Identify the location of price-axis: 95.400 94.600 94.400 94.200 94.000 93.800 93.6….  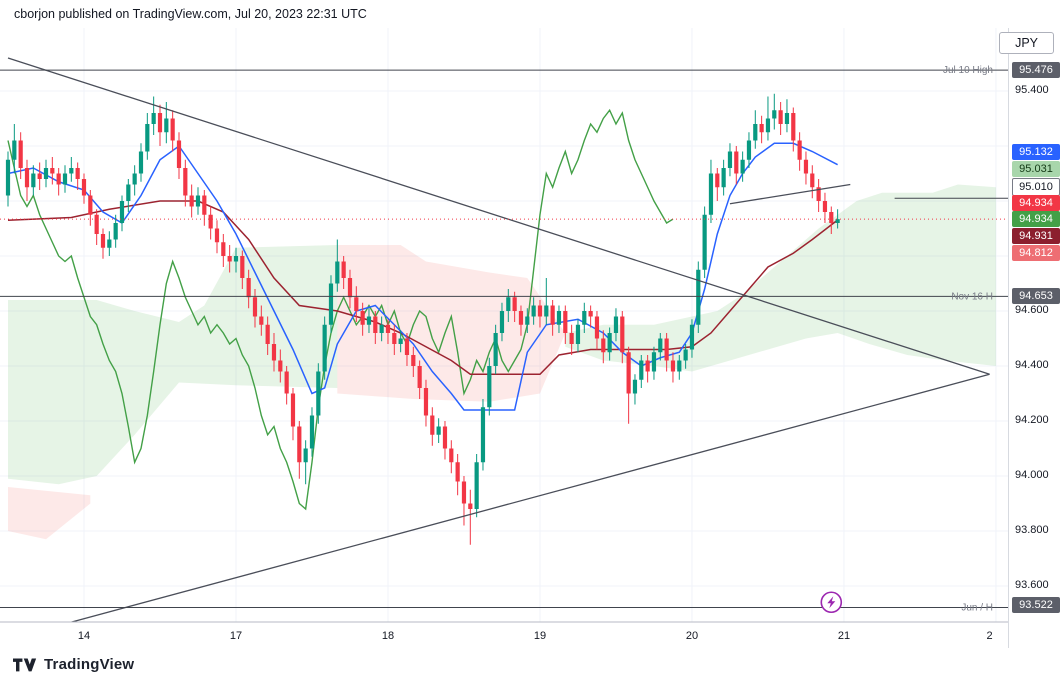
(1036, 338).